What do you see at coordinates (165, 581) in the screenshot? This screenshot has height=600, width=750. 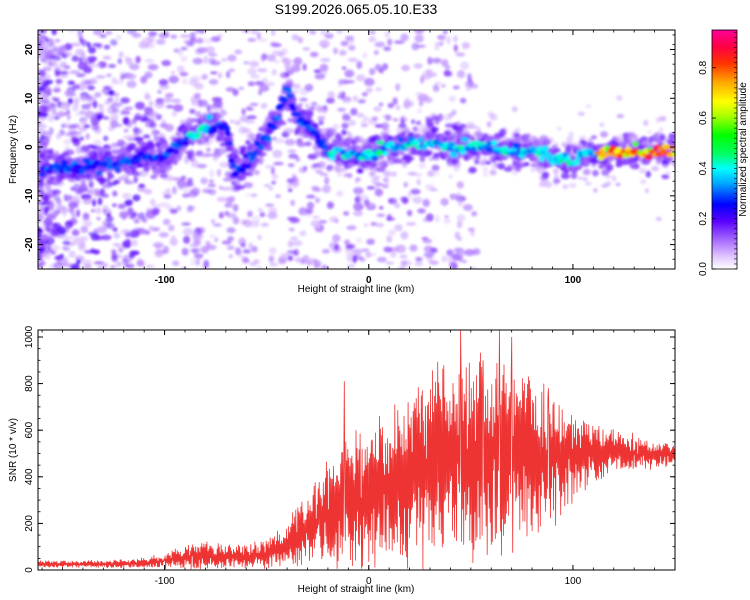 I see `x-tick-label: -100` at bounding box center [165, 581].